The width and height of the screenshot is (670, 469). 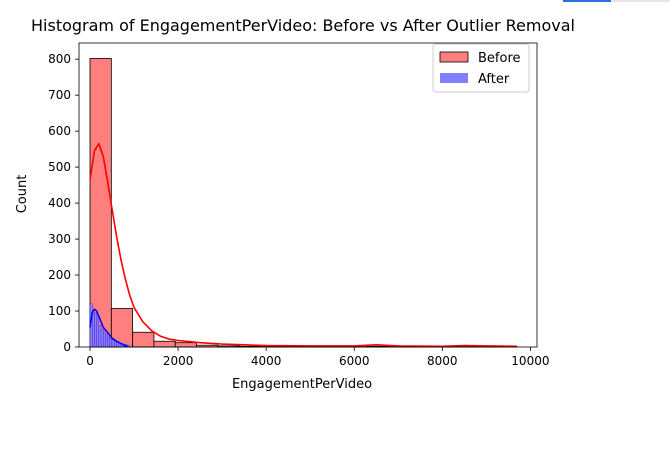 What do you see at coordinates (59, 59) in the screenshot?
I see `y-tick-label-8: 800` at bounding box center [59, 59].